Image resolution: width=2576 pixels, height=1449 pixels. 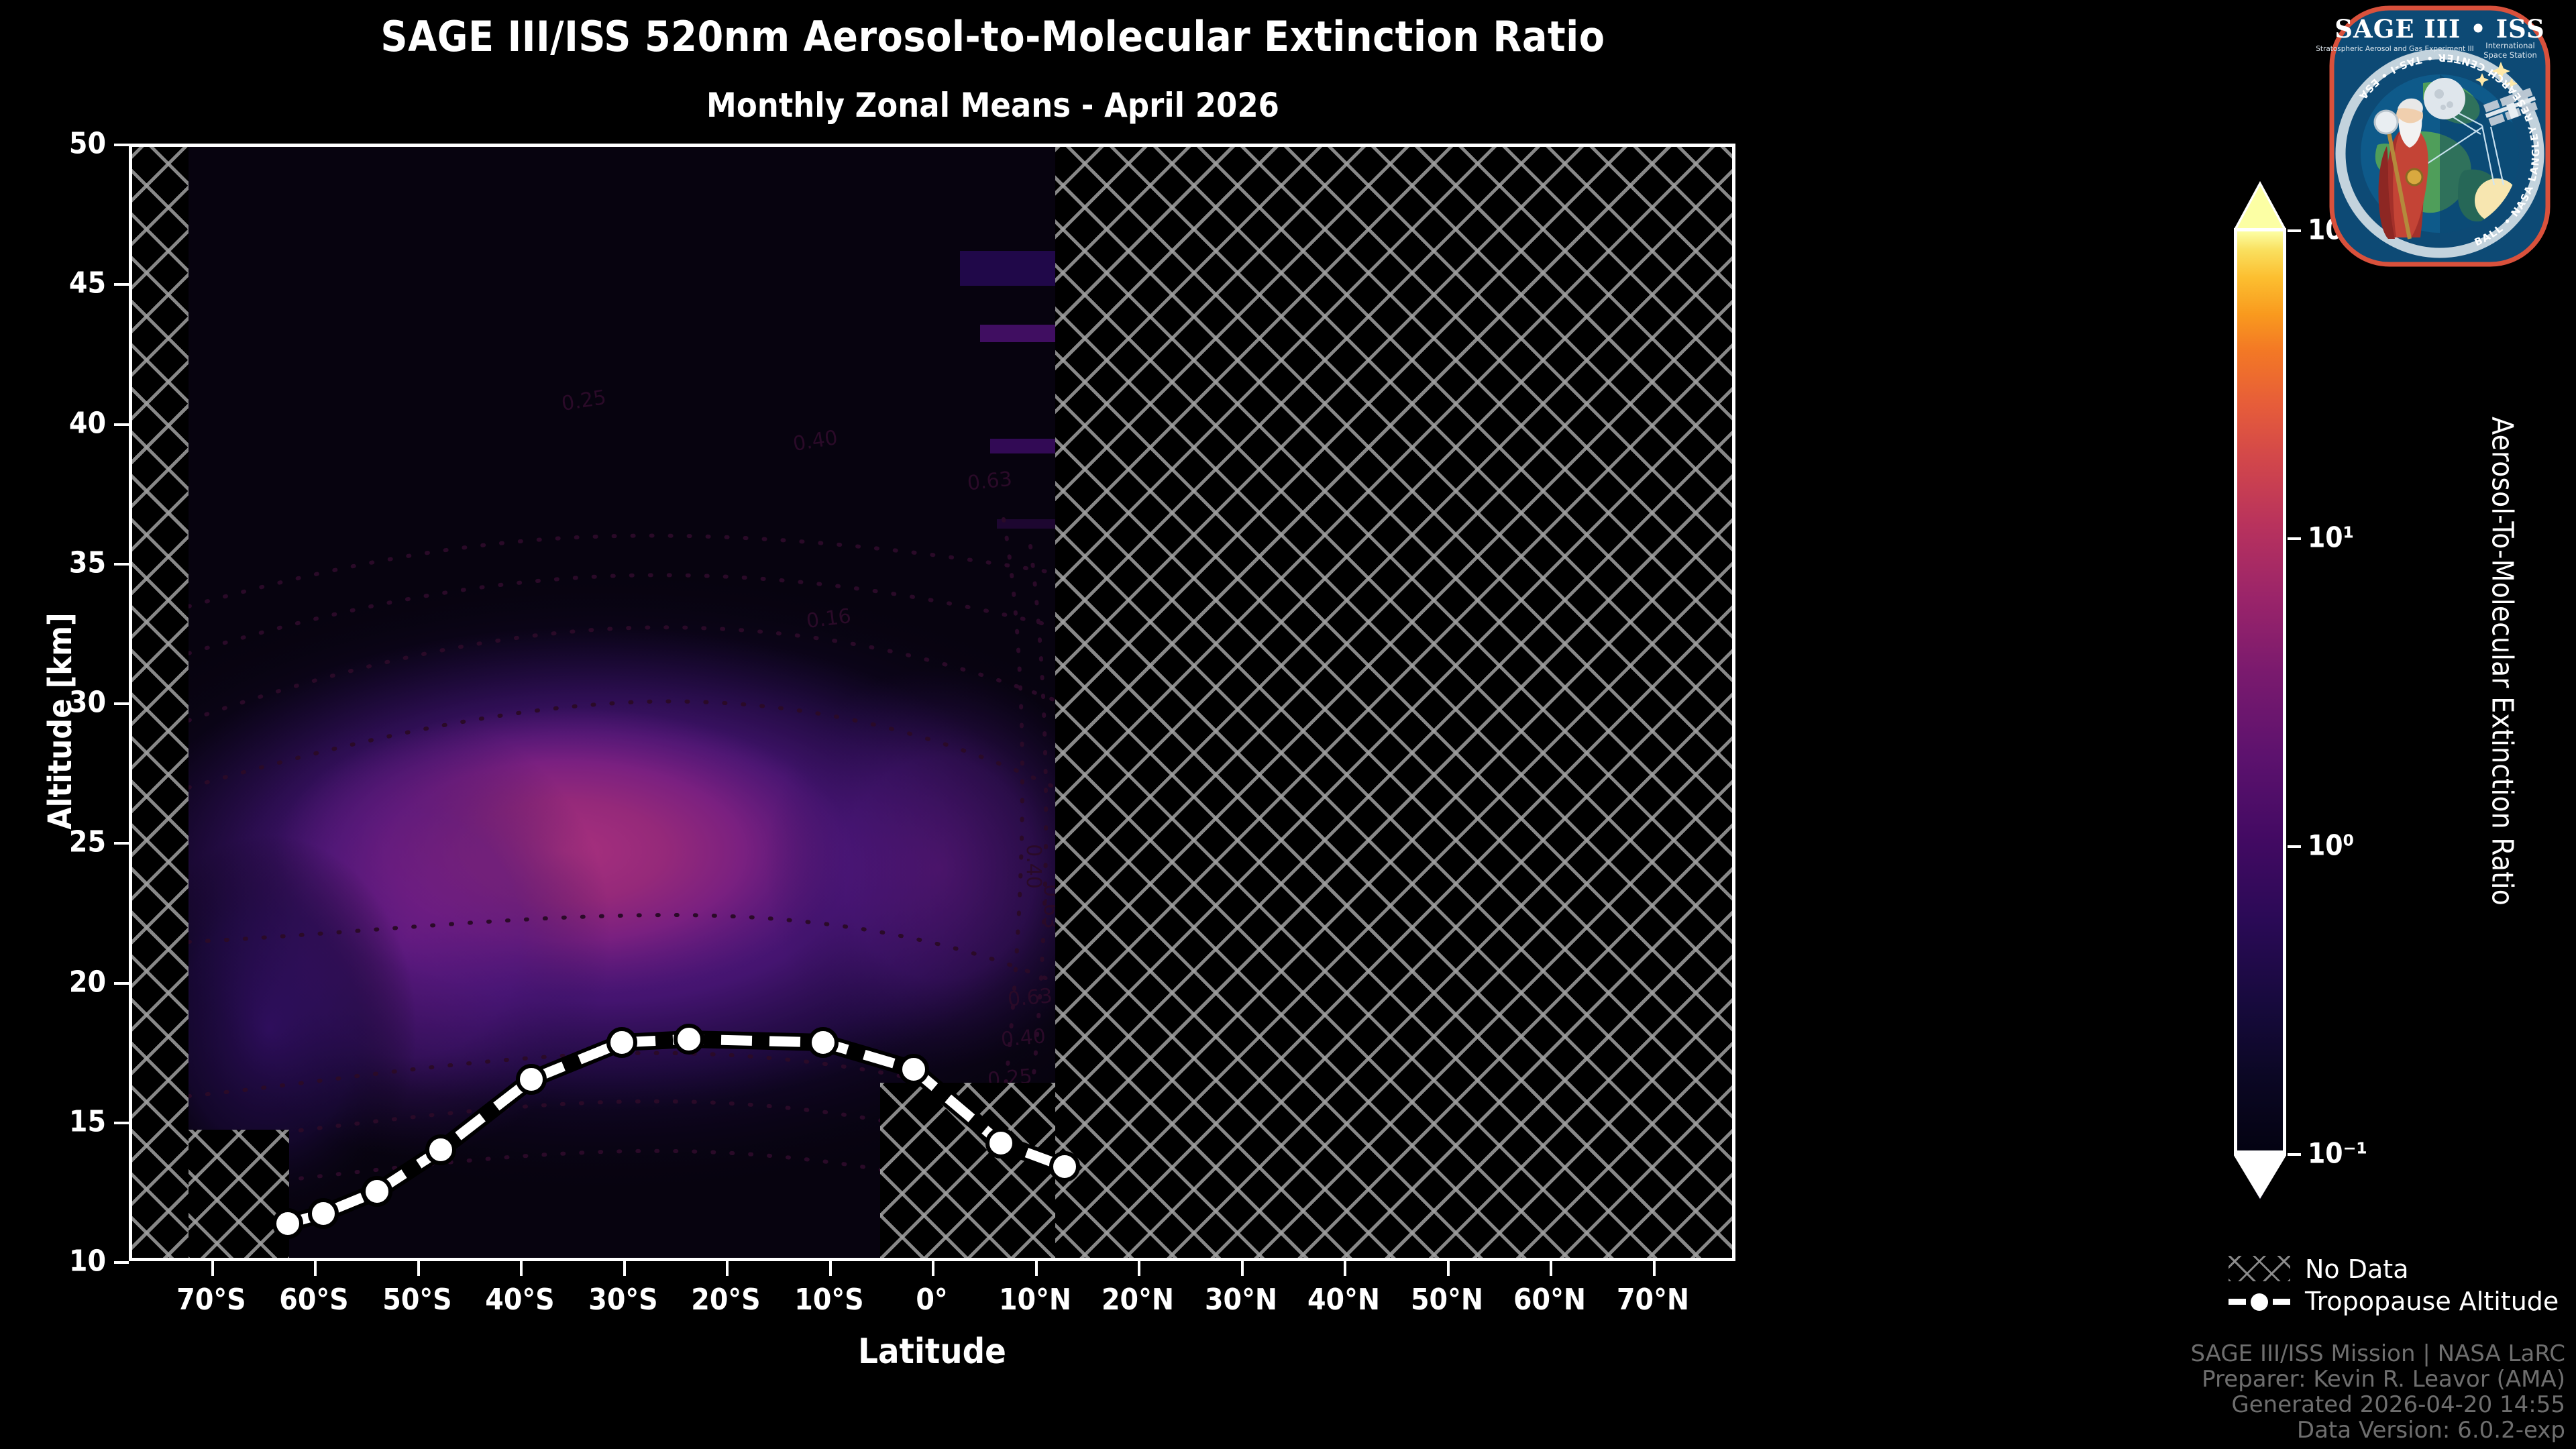 I want to click on no-data-swatch, so click(x=2259, y=1269).